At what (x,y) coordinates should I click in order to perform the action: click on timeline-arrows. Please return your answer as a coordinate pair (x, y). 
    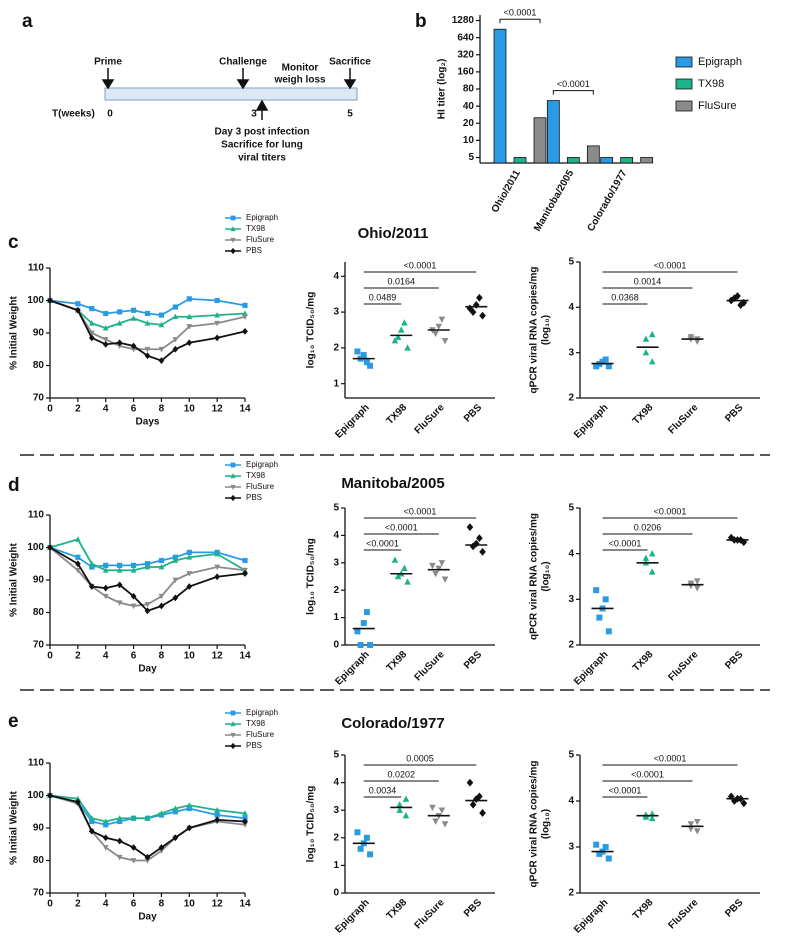
    Looking at the image, I should click on (229, 94).